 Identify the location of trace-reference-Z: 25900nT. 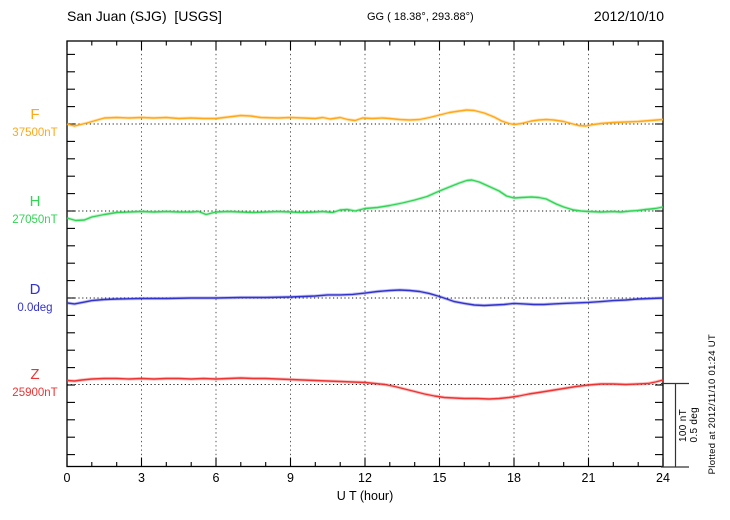
(35, 393).